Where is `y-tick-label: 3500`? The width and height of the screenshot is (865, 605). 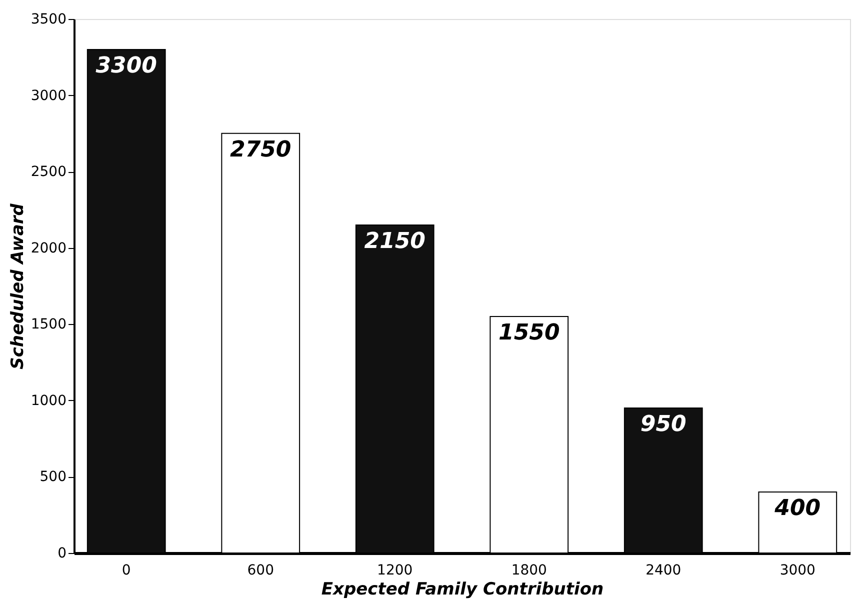 y-tick-label: 3500 is located at coordinates (48, 20).